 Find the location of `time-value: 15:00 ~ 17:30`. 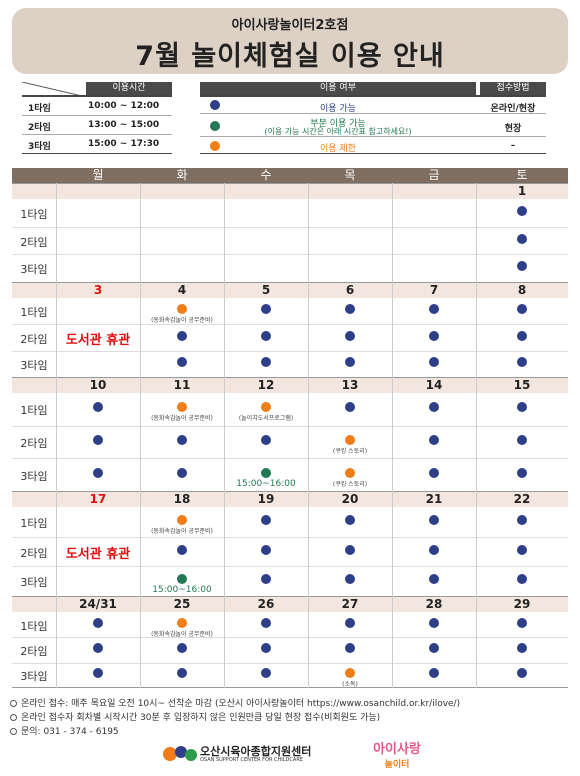

time-value: 15:00 ~ 17:30 is located at coordinates (124, 144).